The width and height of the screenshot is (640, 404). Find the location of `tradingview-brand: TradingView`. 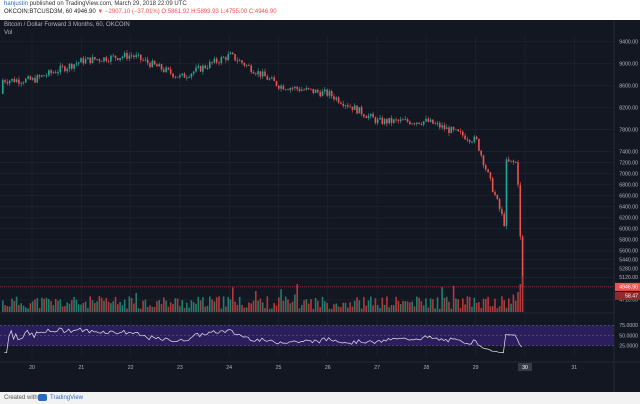

tradingview-brand: TradingView is located at coordinates (67, 398).